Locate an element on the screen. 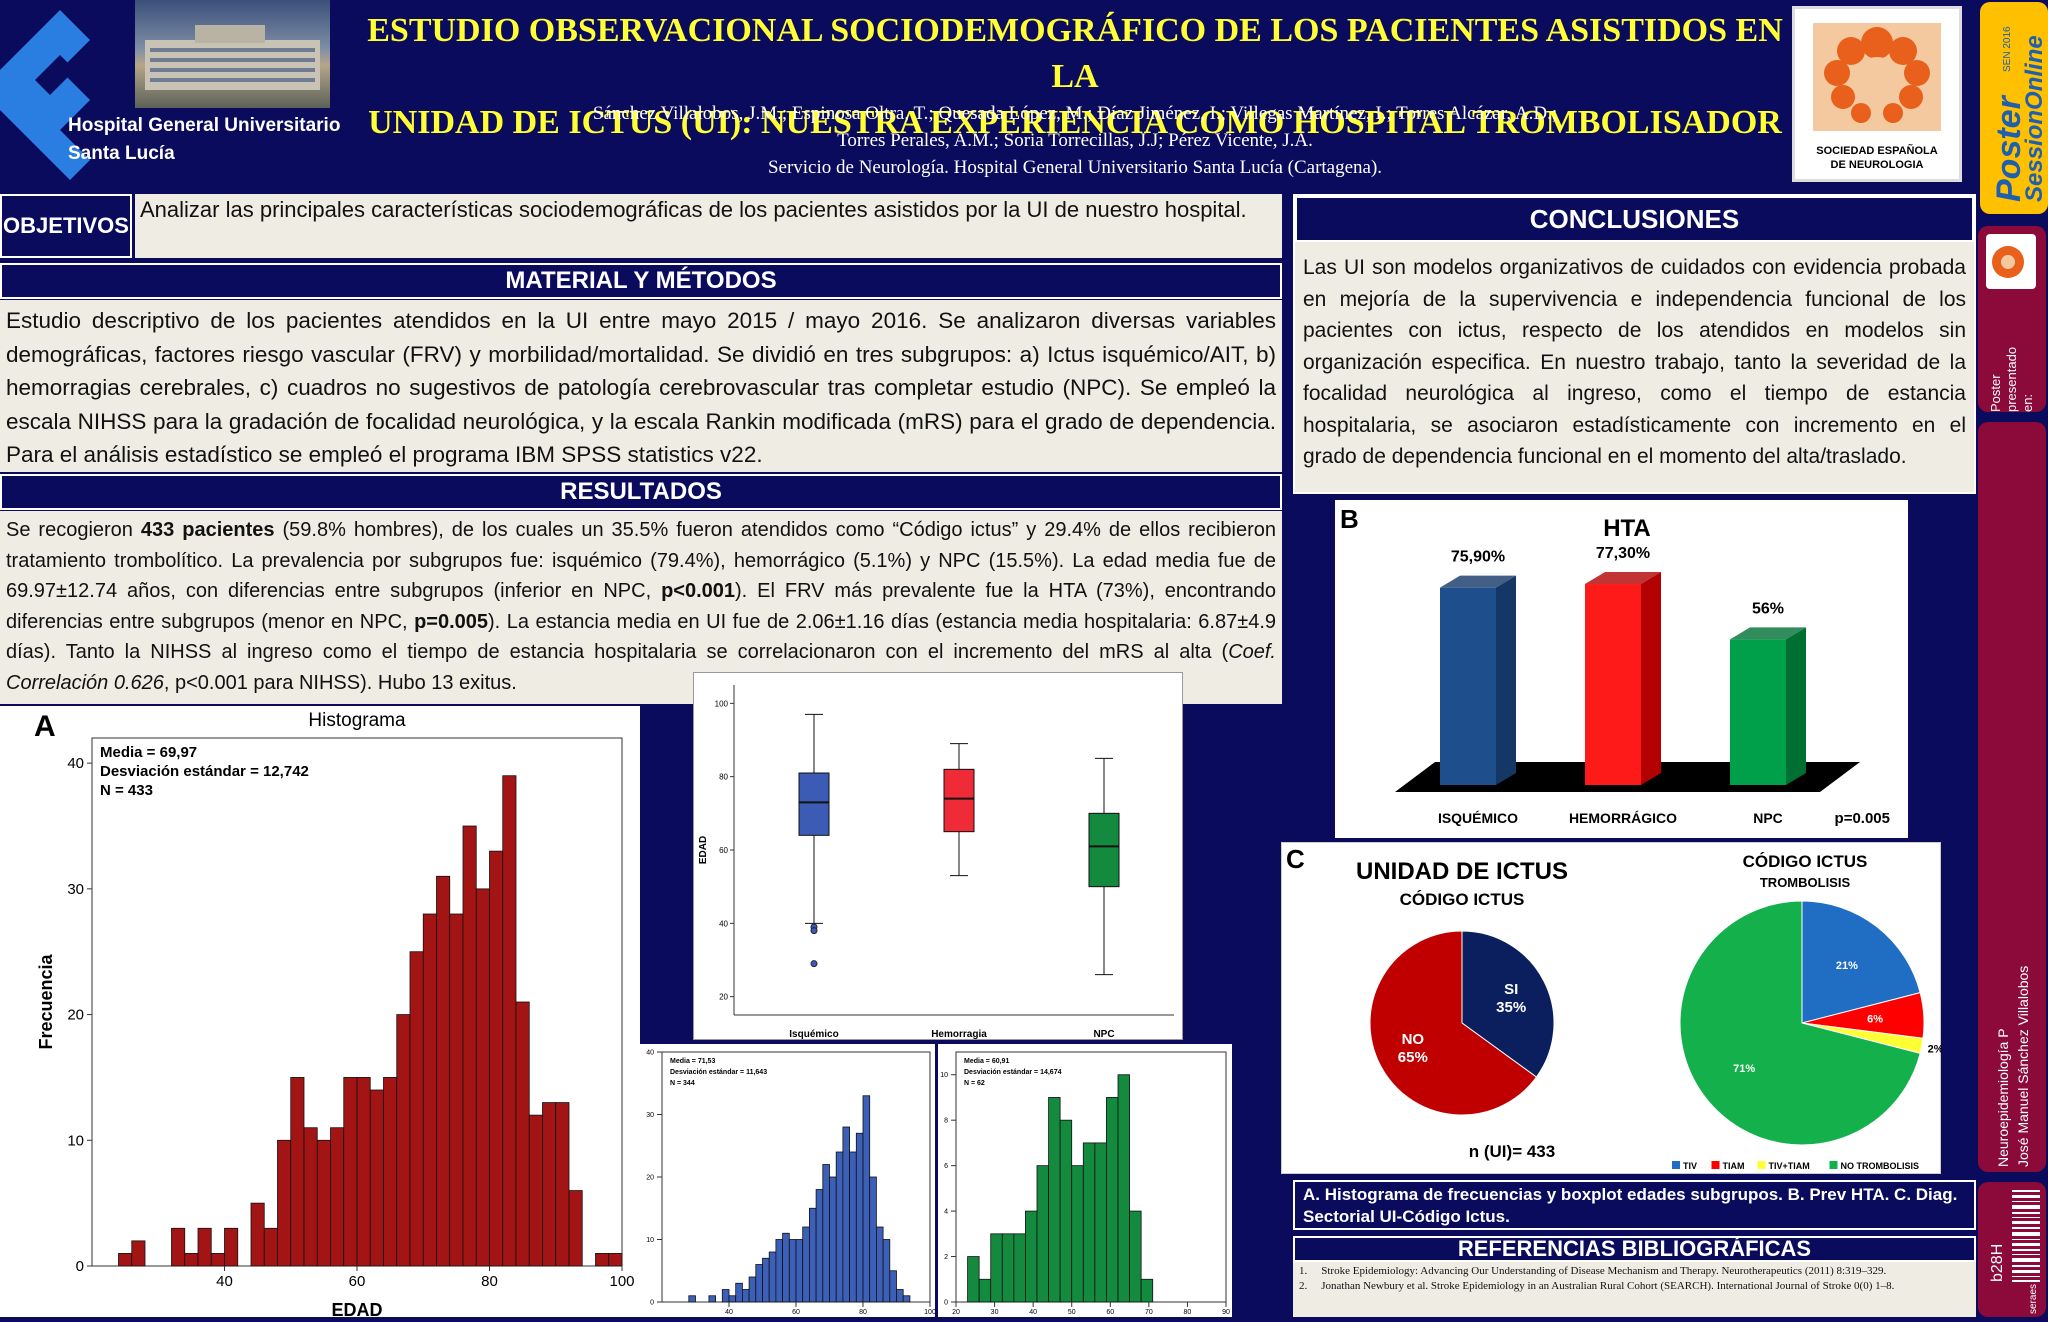 This screenshot has height=1322, width=2048. figure-label-c: C is located at coordinates (1295, 859).